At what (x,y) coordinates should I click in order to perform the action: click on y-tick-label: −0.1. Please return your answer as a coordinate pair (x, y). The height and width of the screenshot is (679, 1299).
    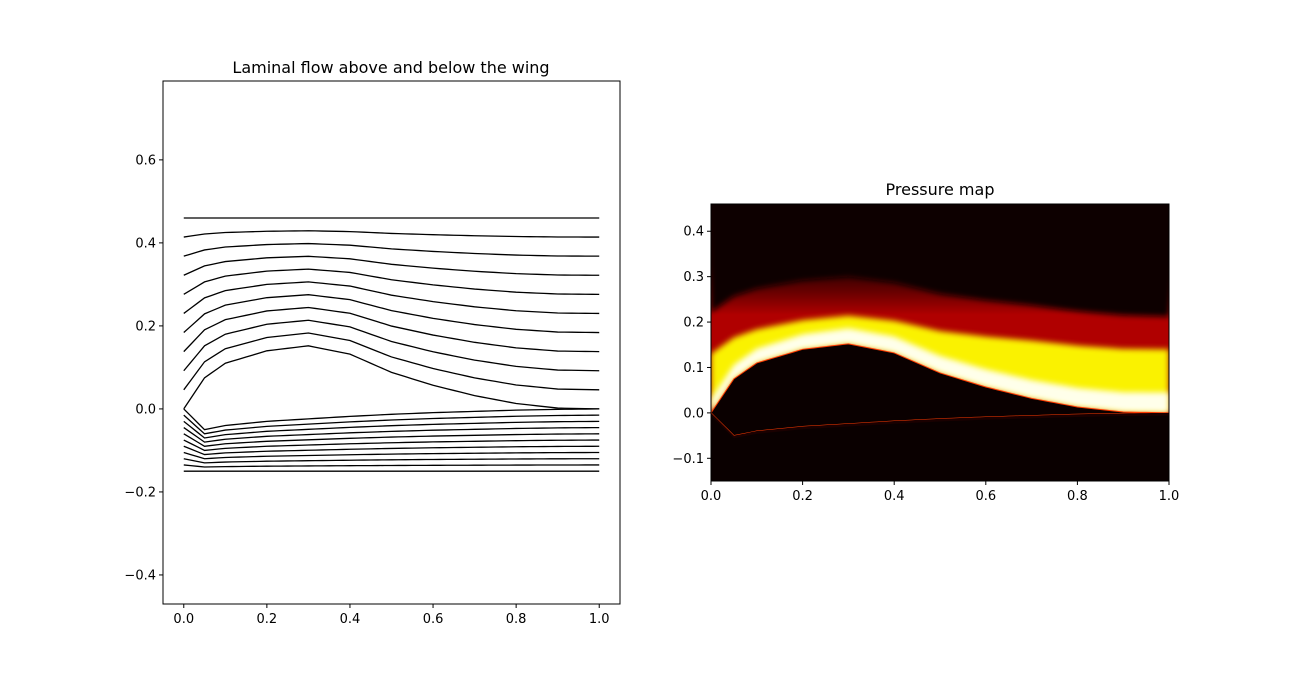
    Looking at the image, I should click on (688, 459).